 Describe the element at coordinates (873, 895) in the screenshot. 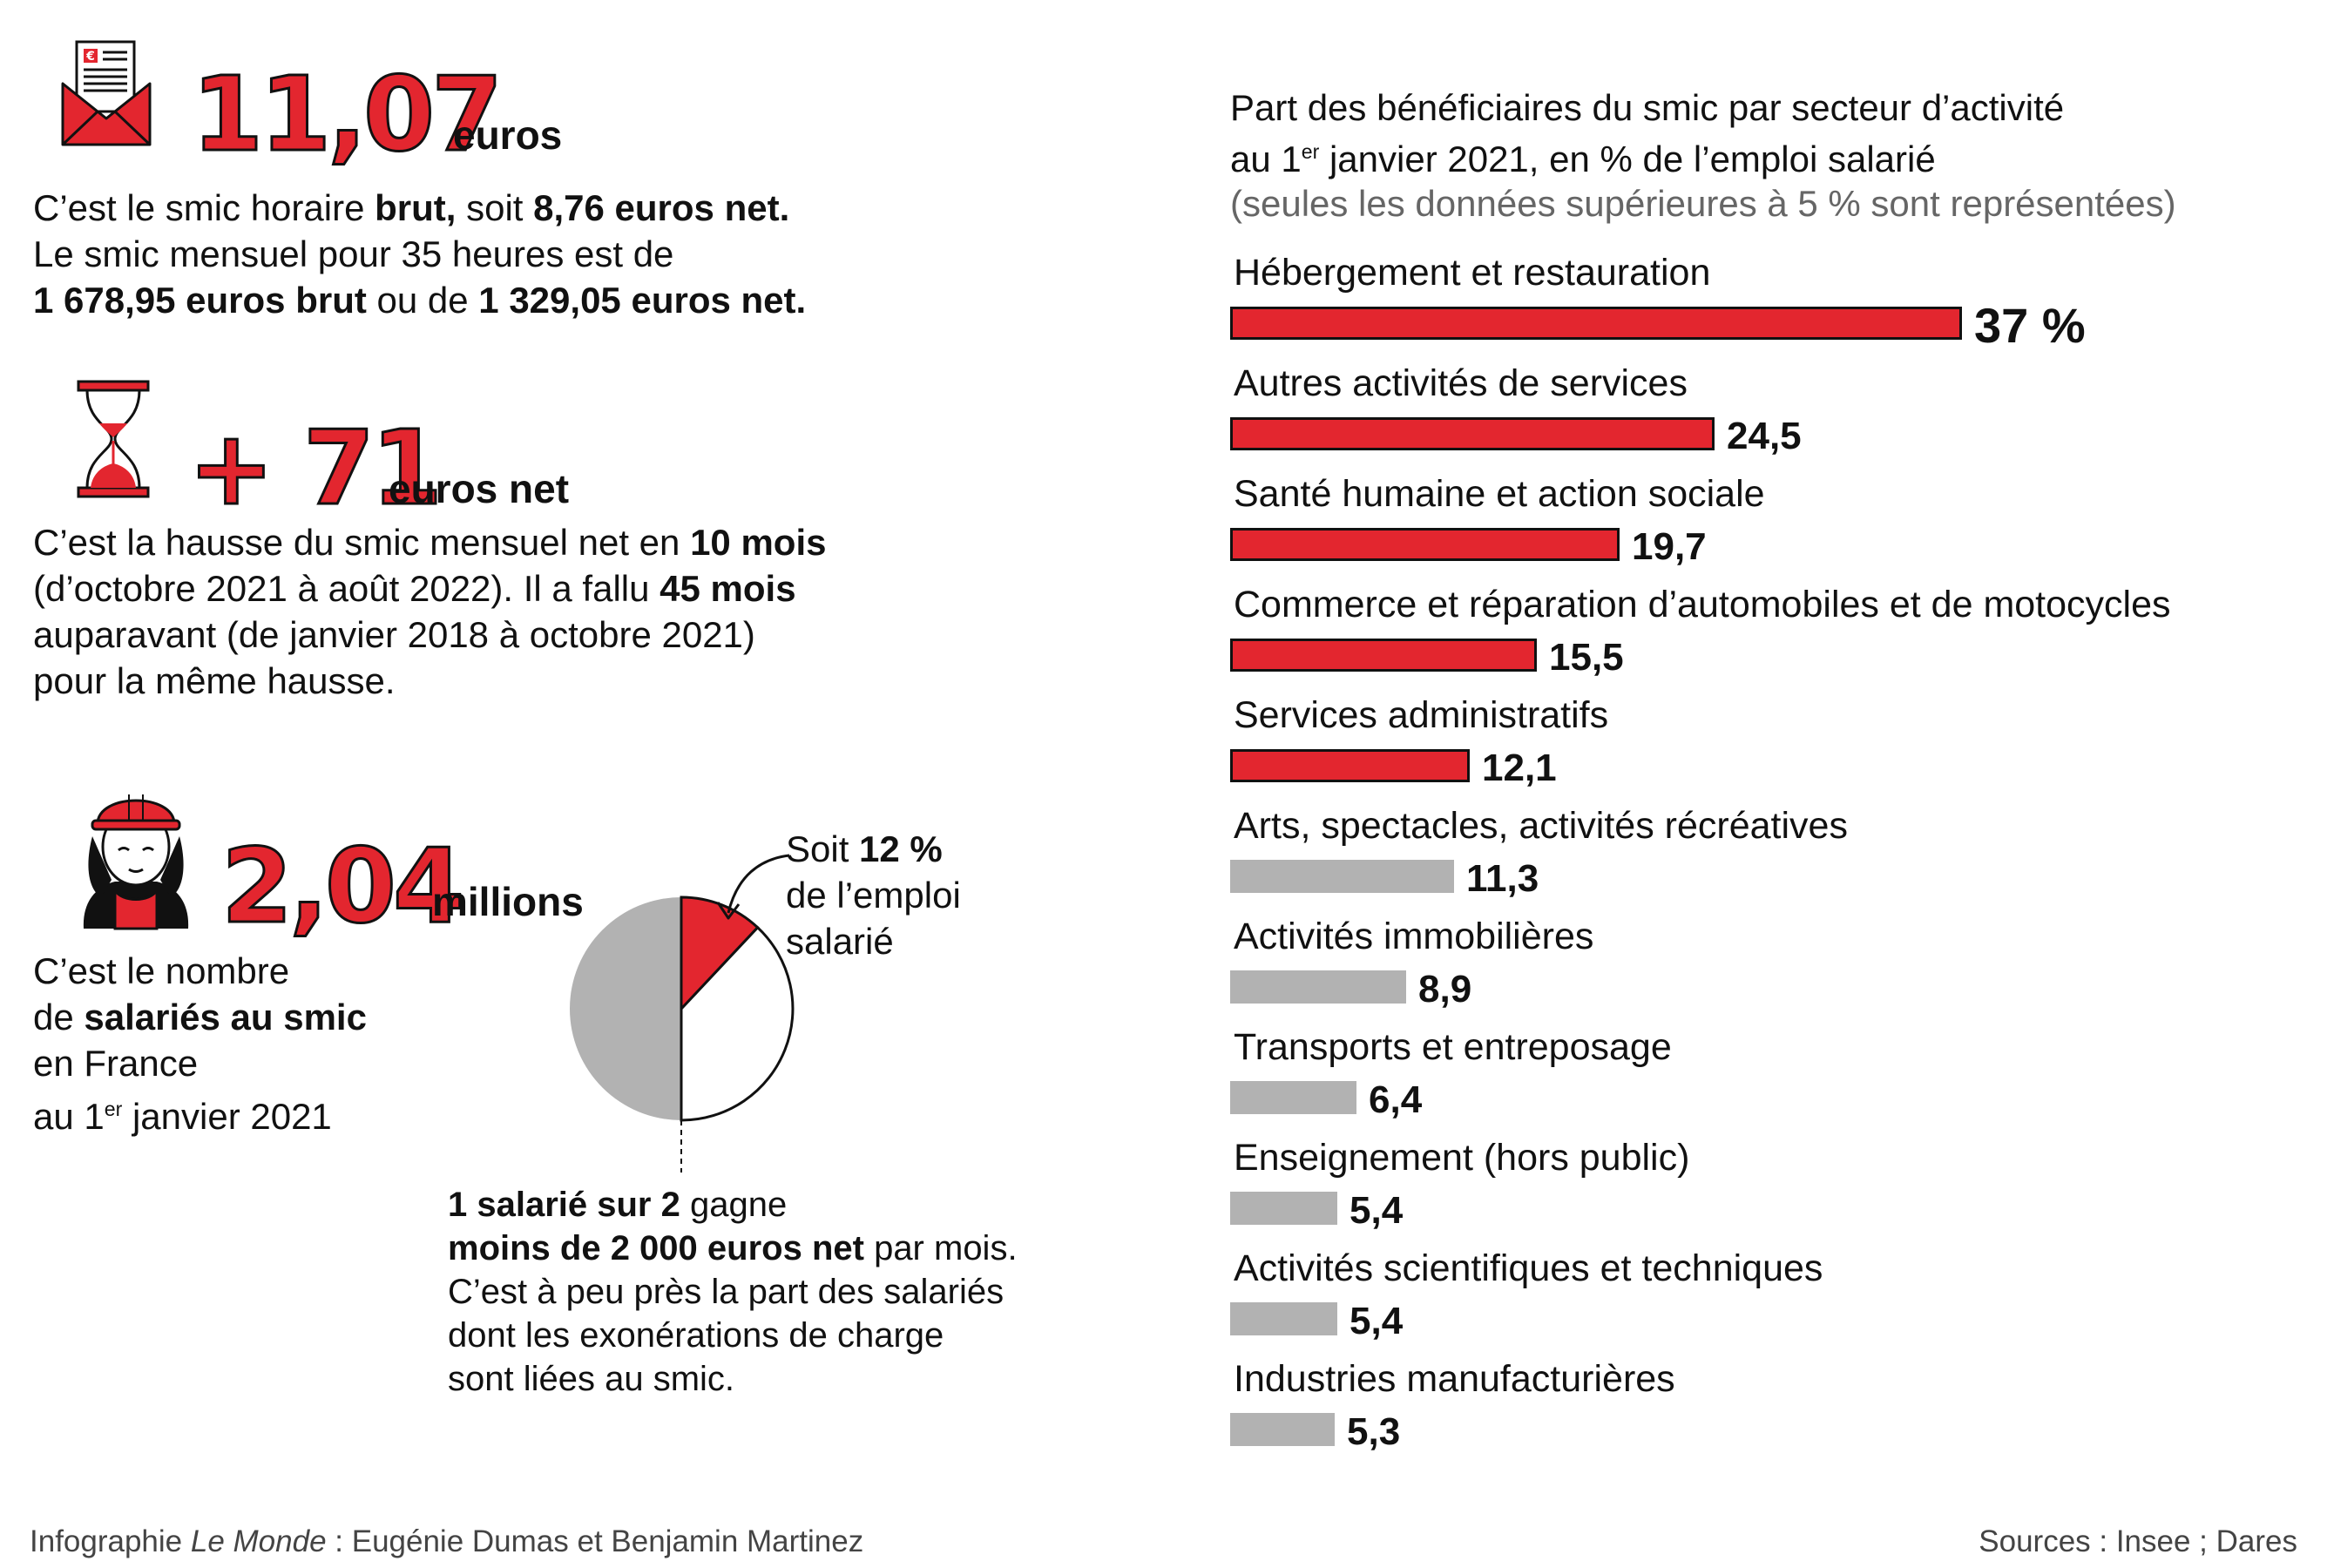

I see `pie-annotation: Soit 12 % de l’emploi salarié` at that location.